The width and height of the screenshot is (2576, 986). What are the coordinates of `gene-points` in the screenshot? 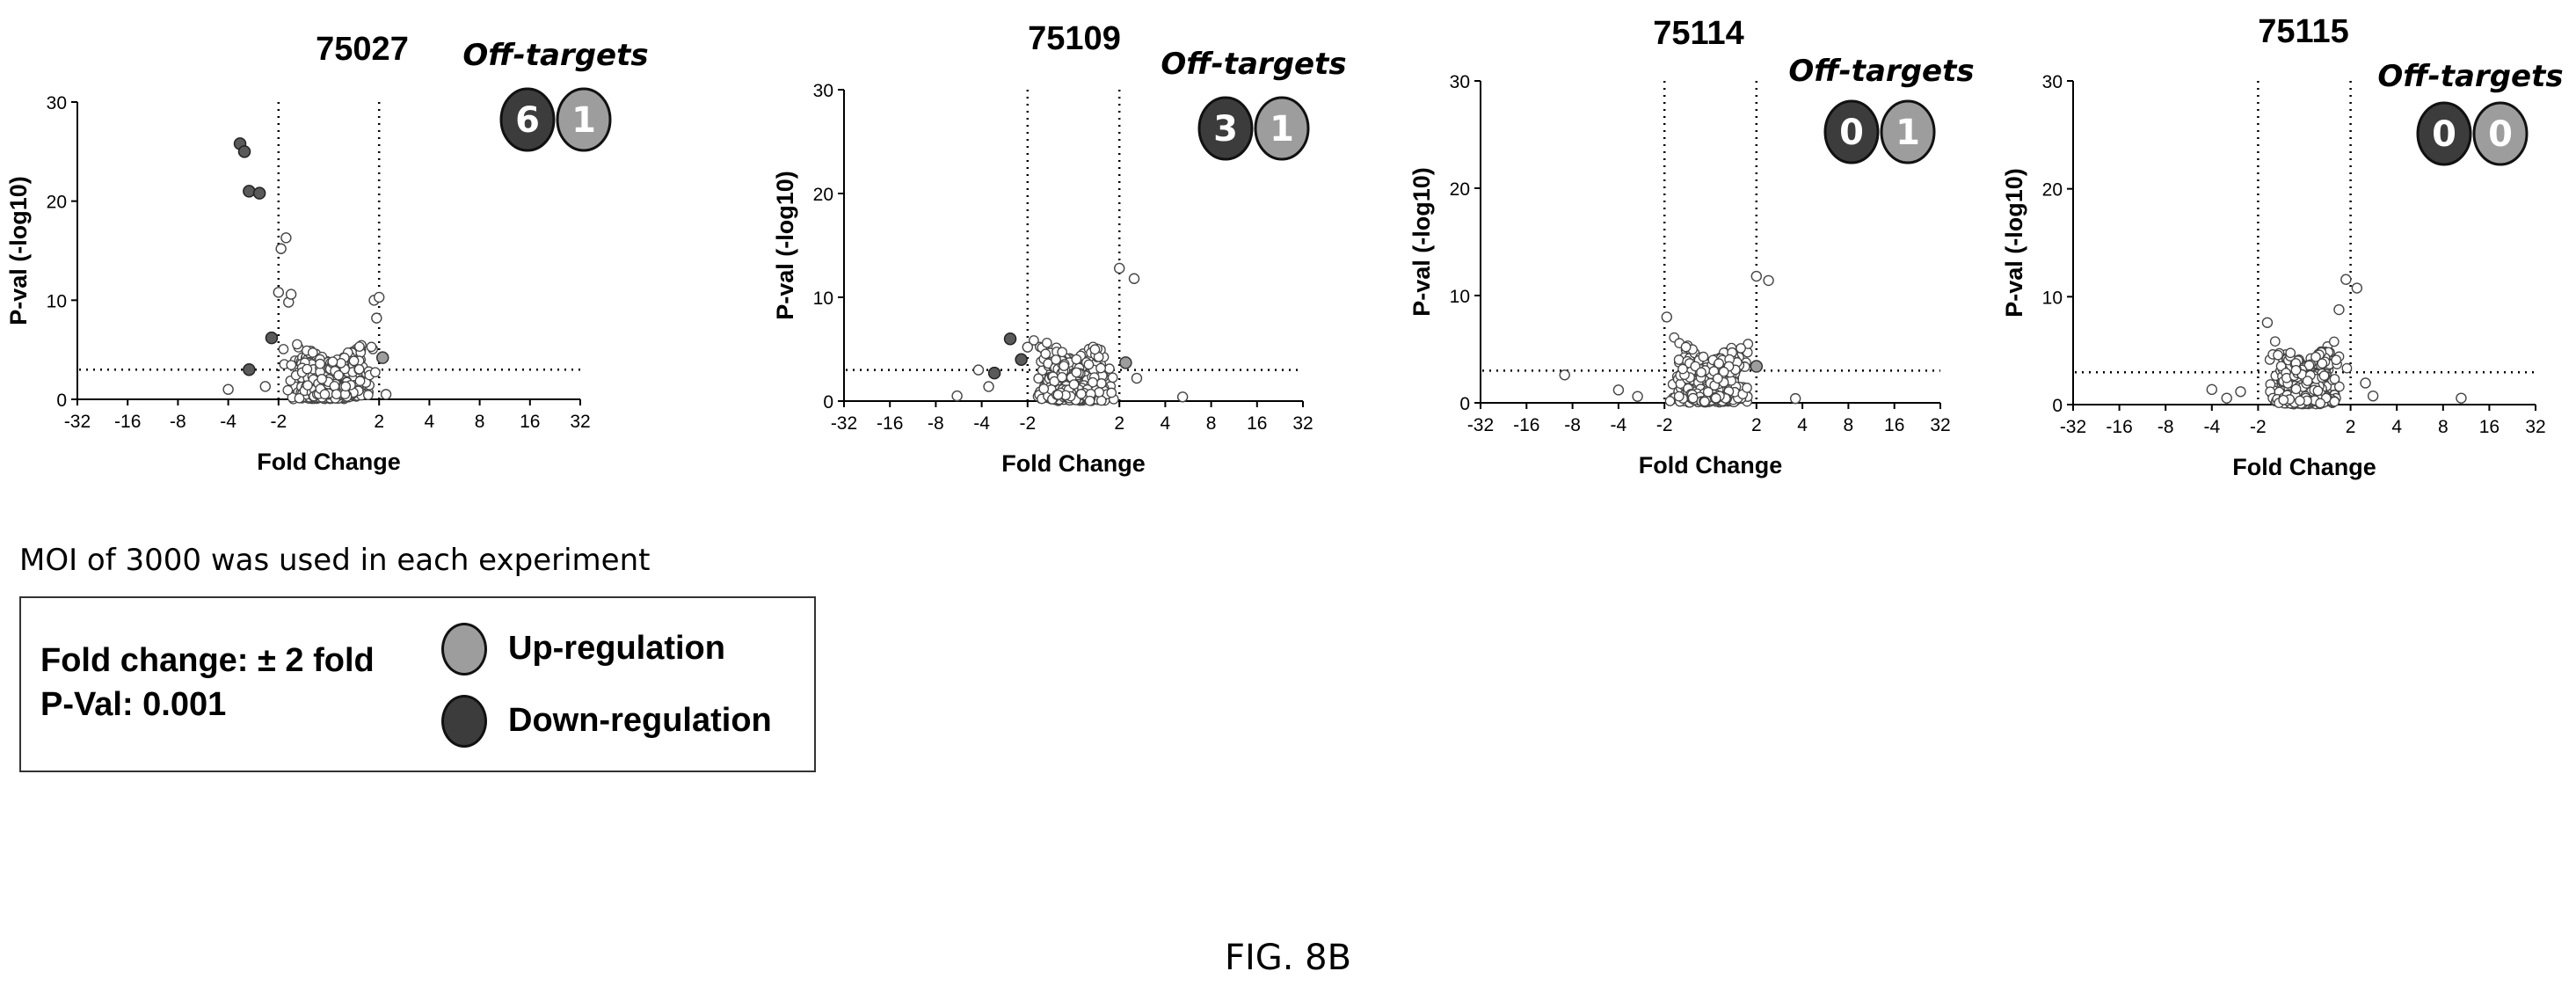 It's located at (1680, 339).